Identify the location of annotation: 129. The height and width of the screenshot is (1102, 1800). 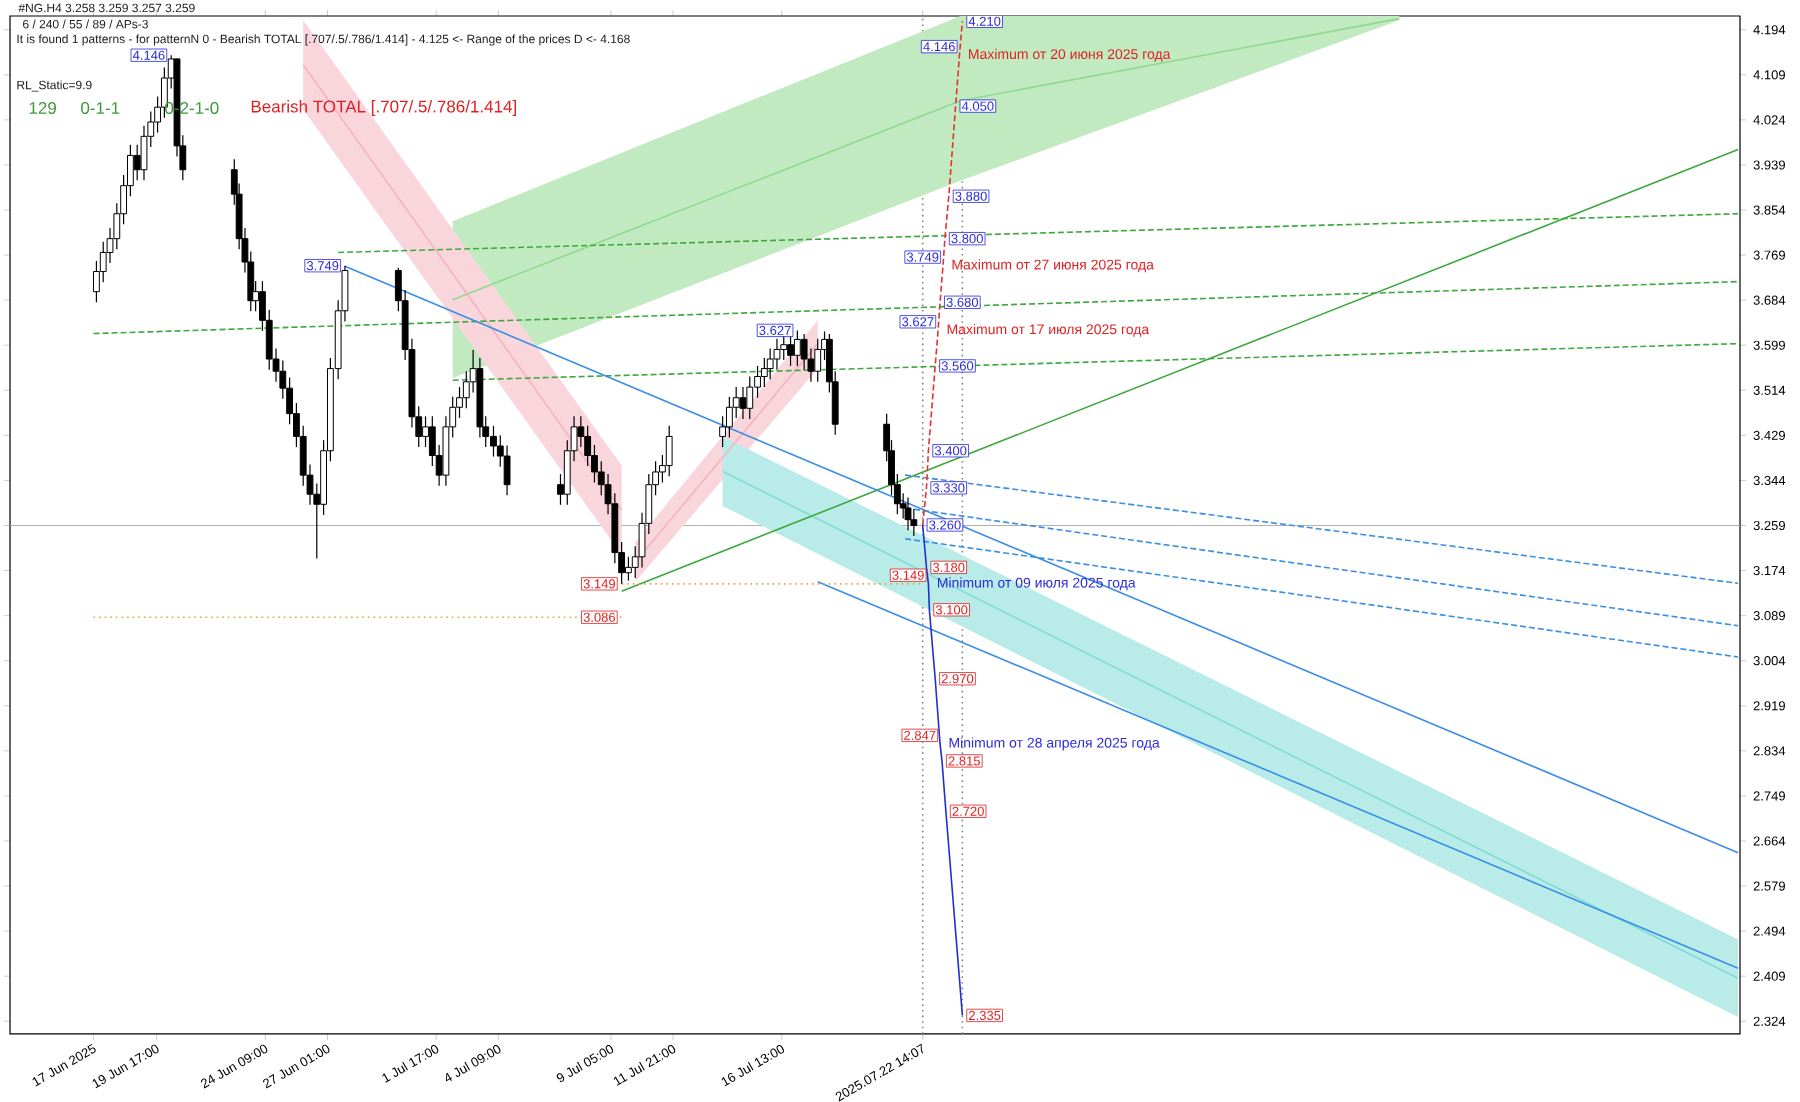
(42, 107).